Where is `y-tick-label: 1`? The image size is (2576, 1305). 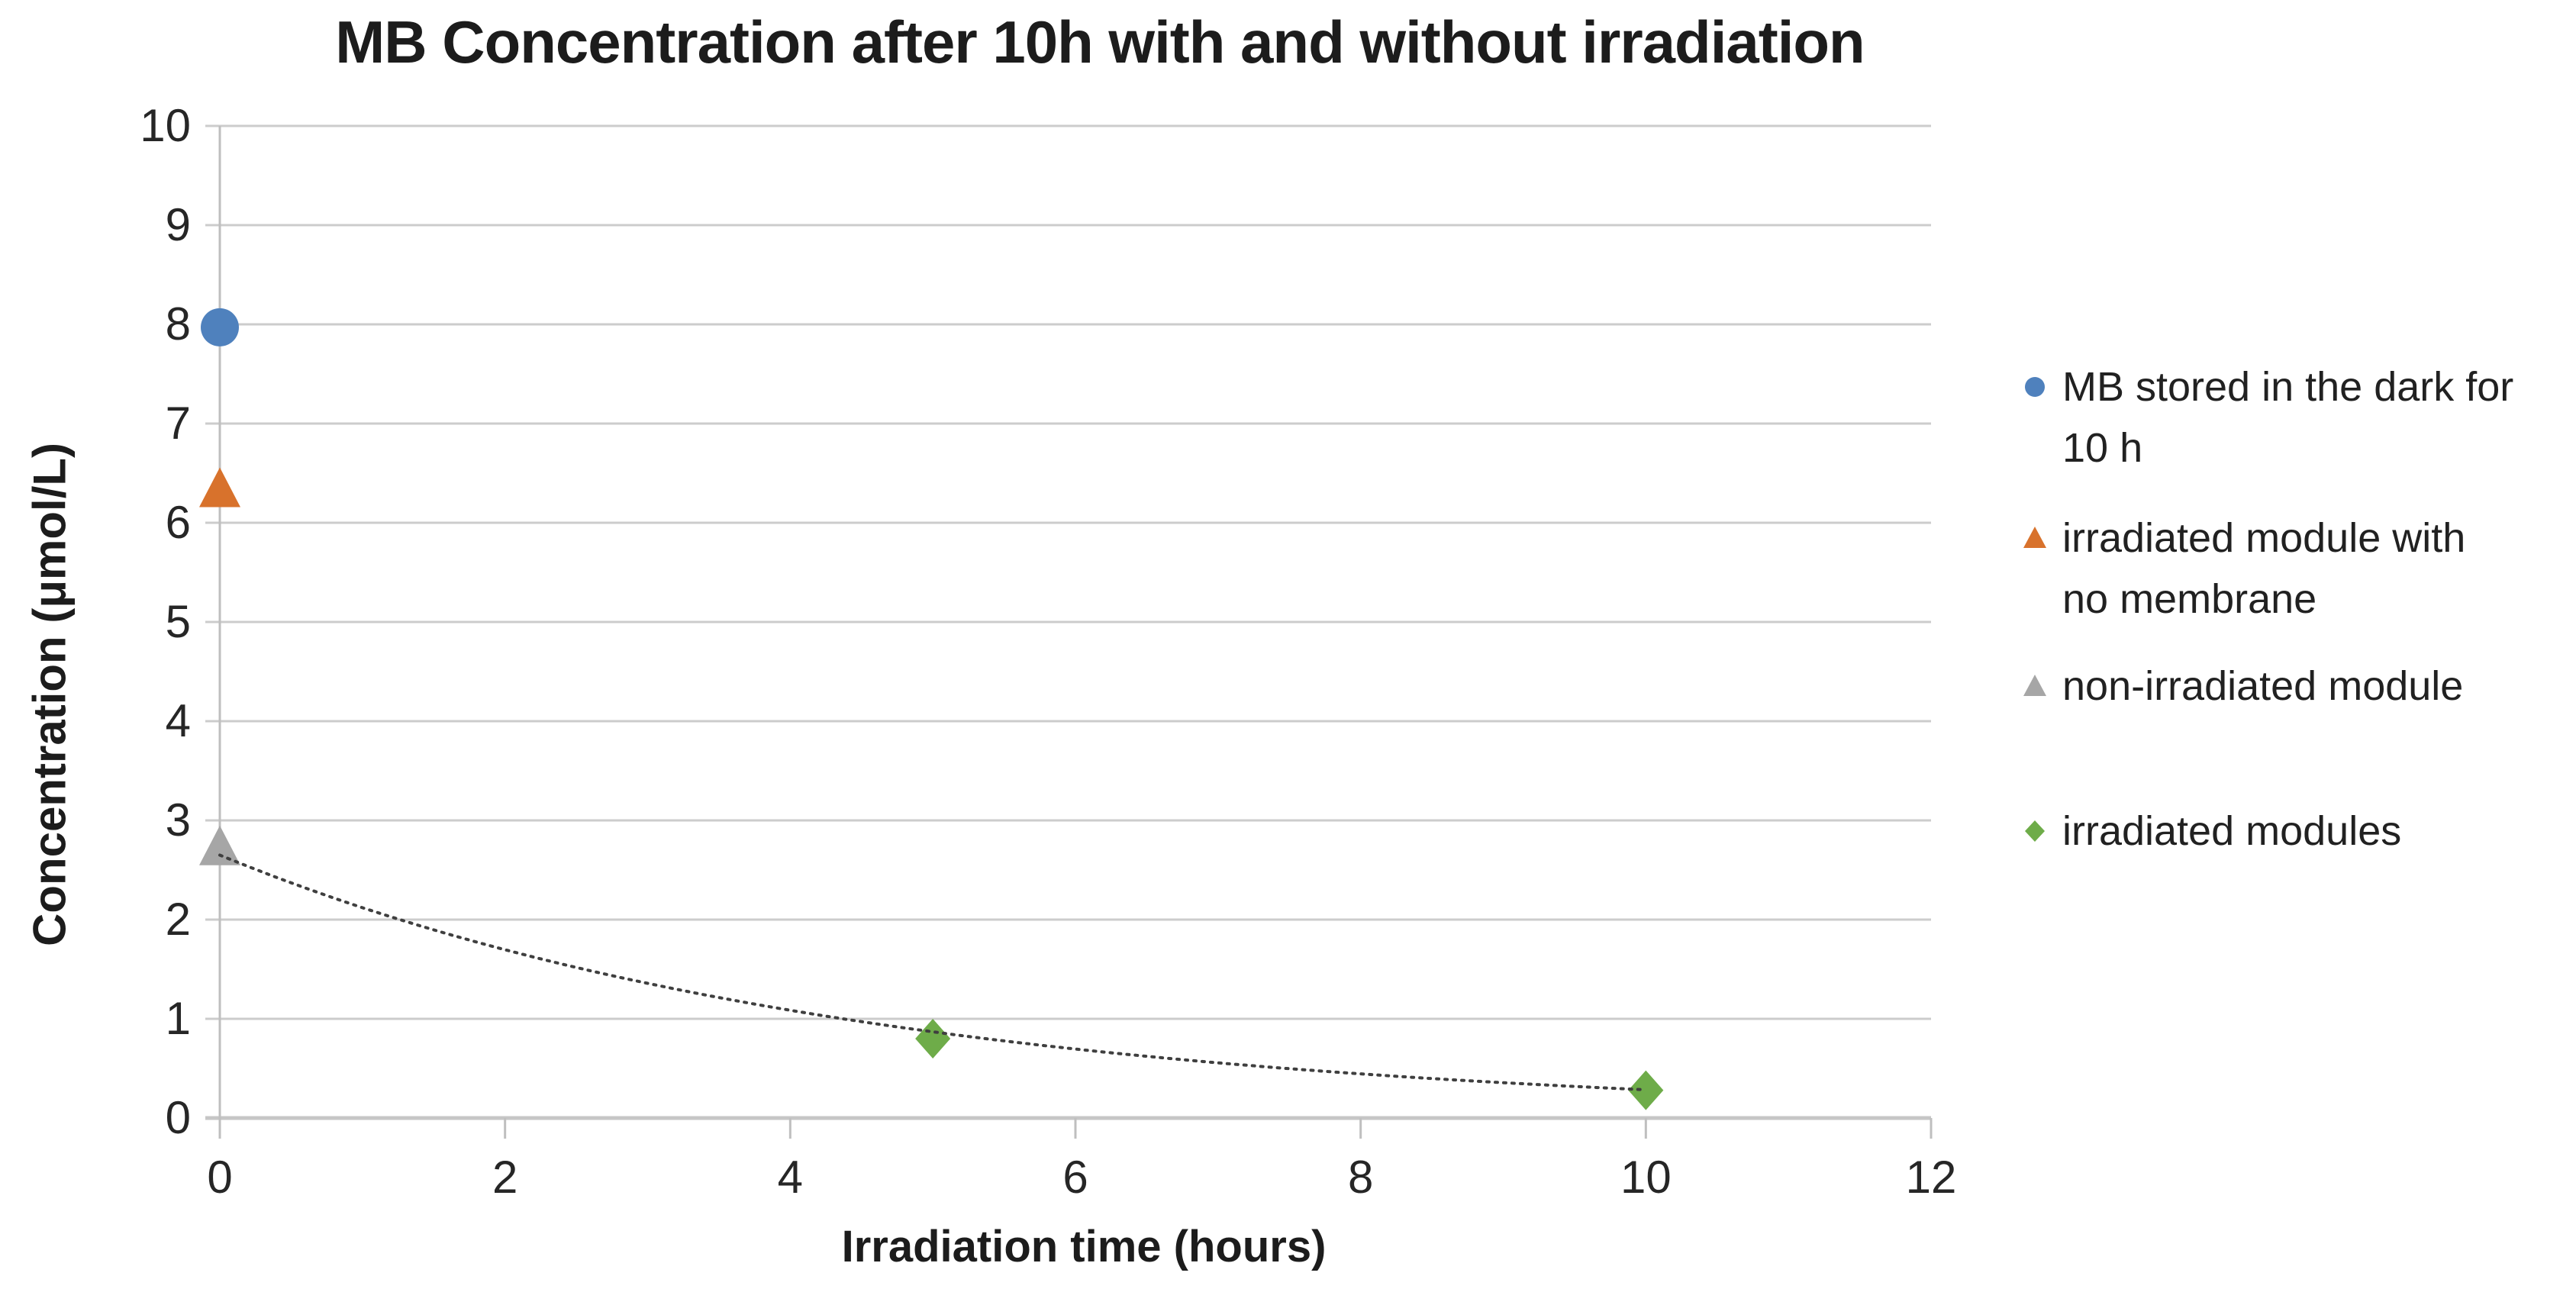
y-tick-label: 1 is located at coordinates (178, 1018).